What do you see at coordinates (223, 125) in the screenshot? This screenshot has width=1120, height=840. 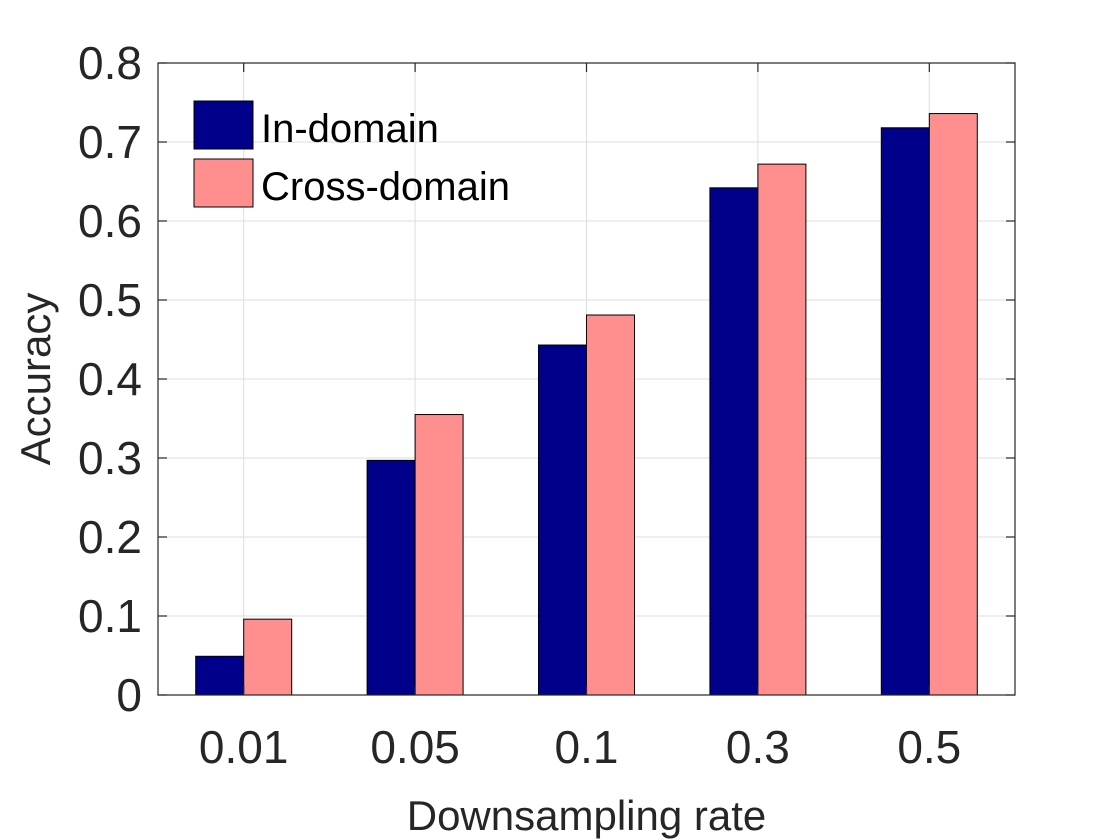 I see `legend-swatch-in-domain` at bounding box center [223, 125].